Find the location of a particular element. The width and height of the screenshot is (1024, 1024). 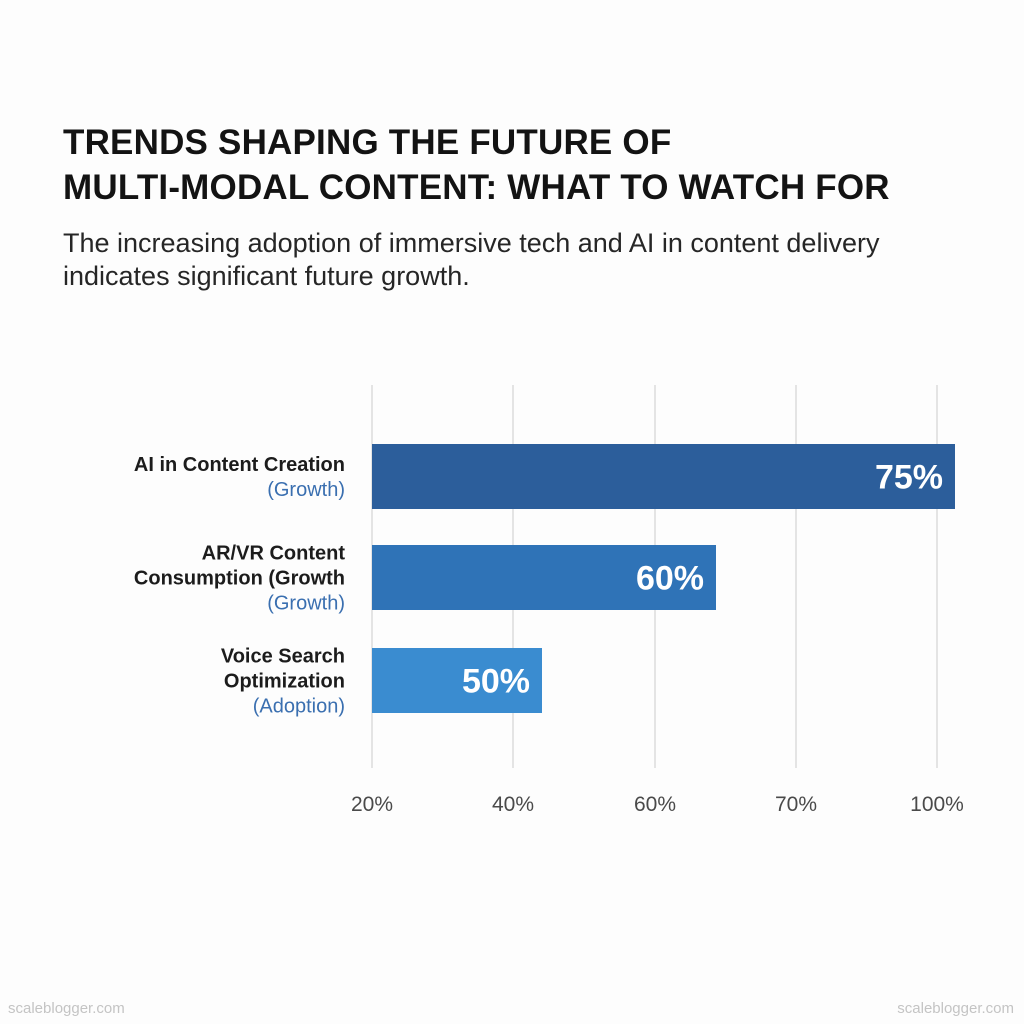

category-label-2: AR/VR Content Consumption (Growth (Growth) is located at coordinates (239, 579).